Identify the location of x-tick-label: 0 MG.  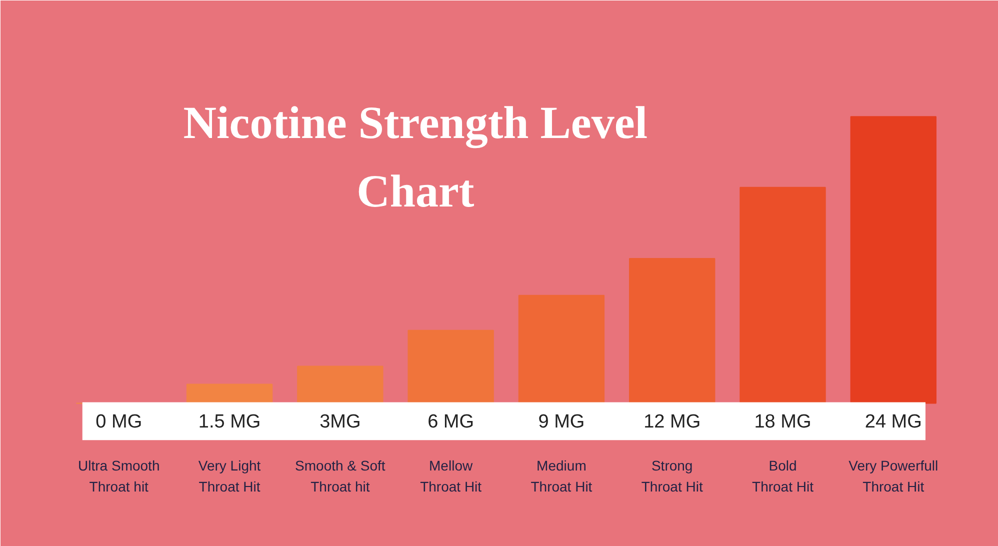
(119, 421).